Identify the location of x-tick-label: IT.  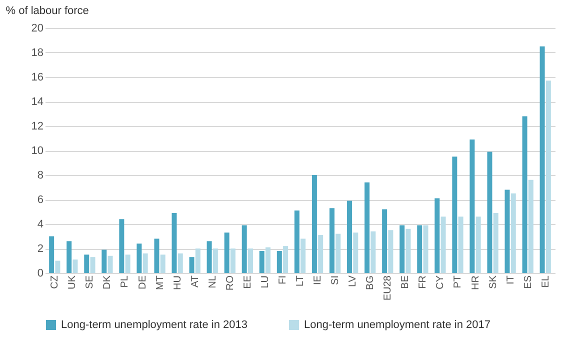
(510, 280).